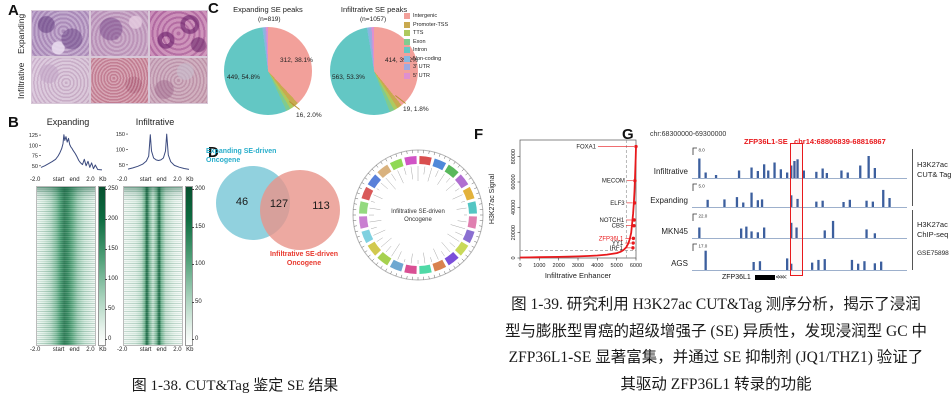  What do you see at coordinates (418, 220) in the screenshot?
I see `circos-center-label: Oncogene` at bounding box center [418, 220].